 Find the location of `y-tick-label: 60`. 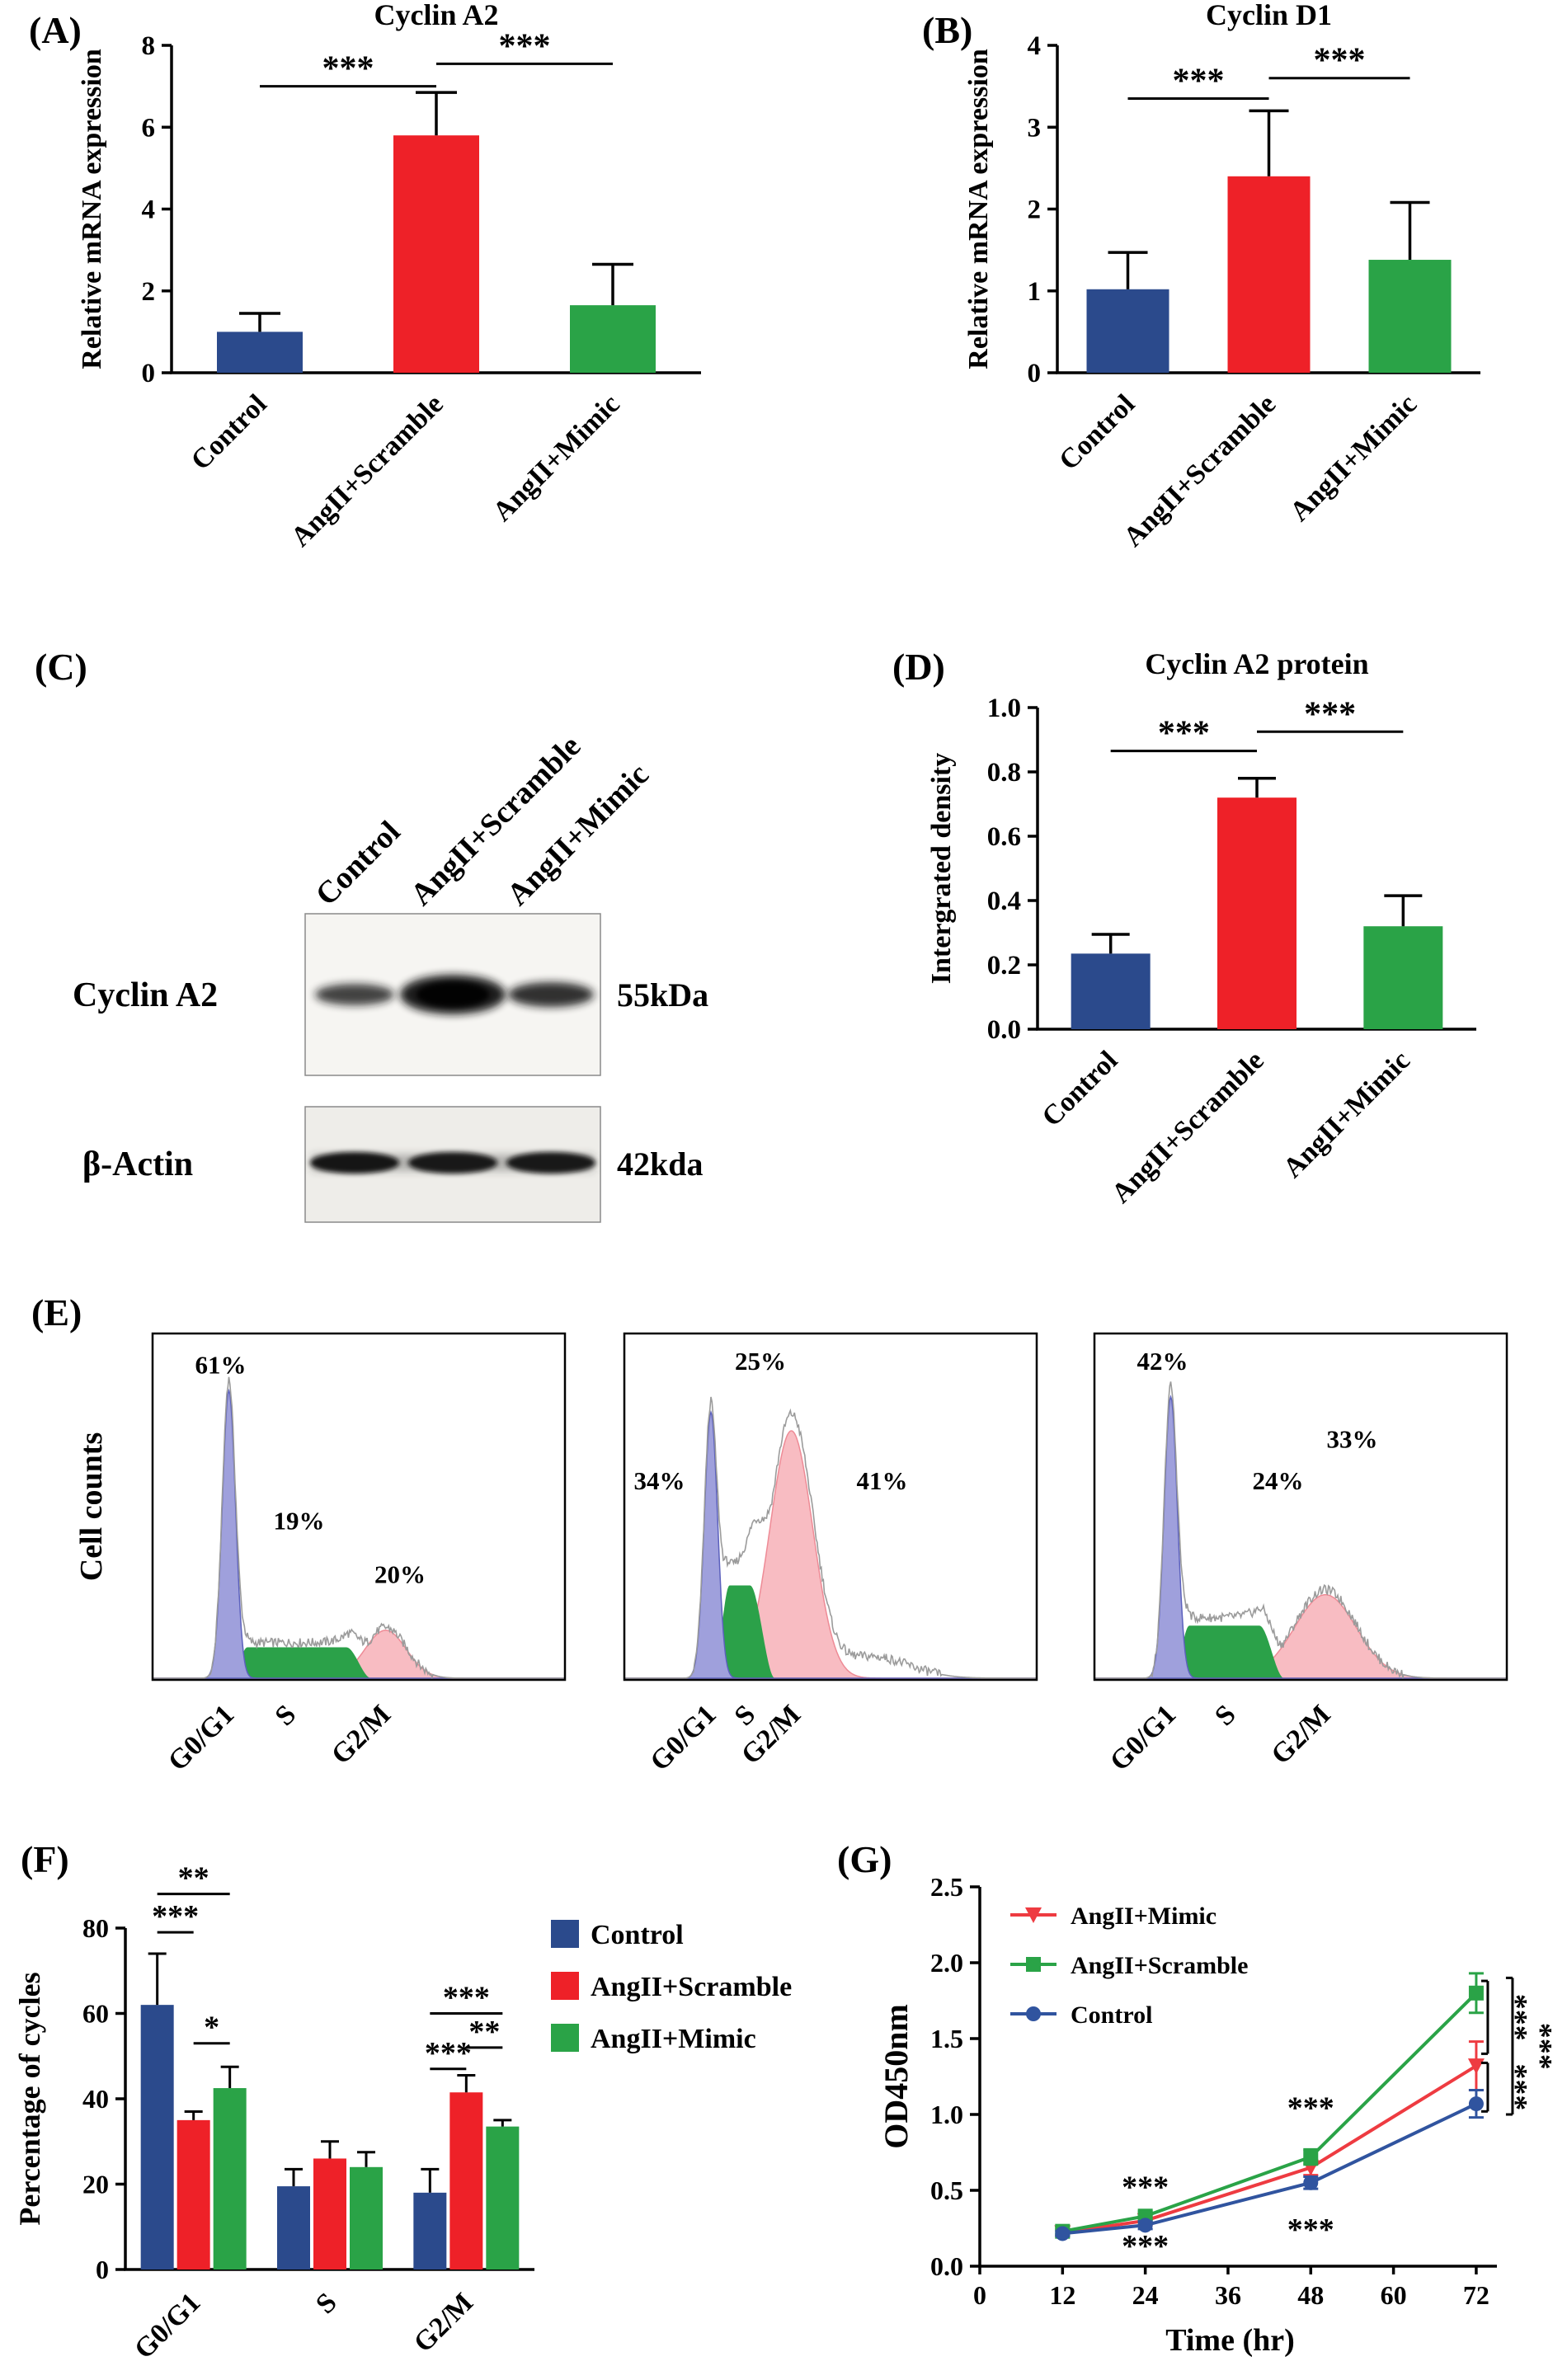

y-tick-label: 60 is located at coordinates (95, 2014).